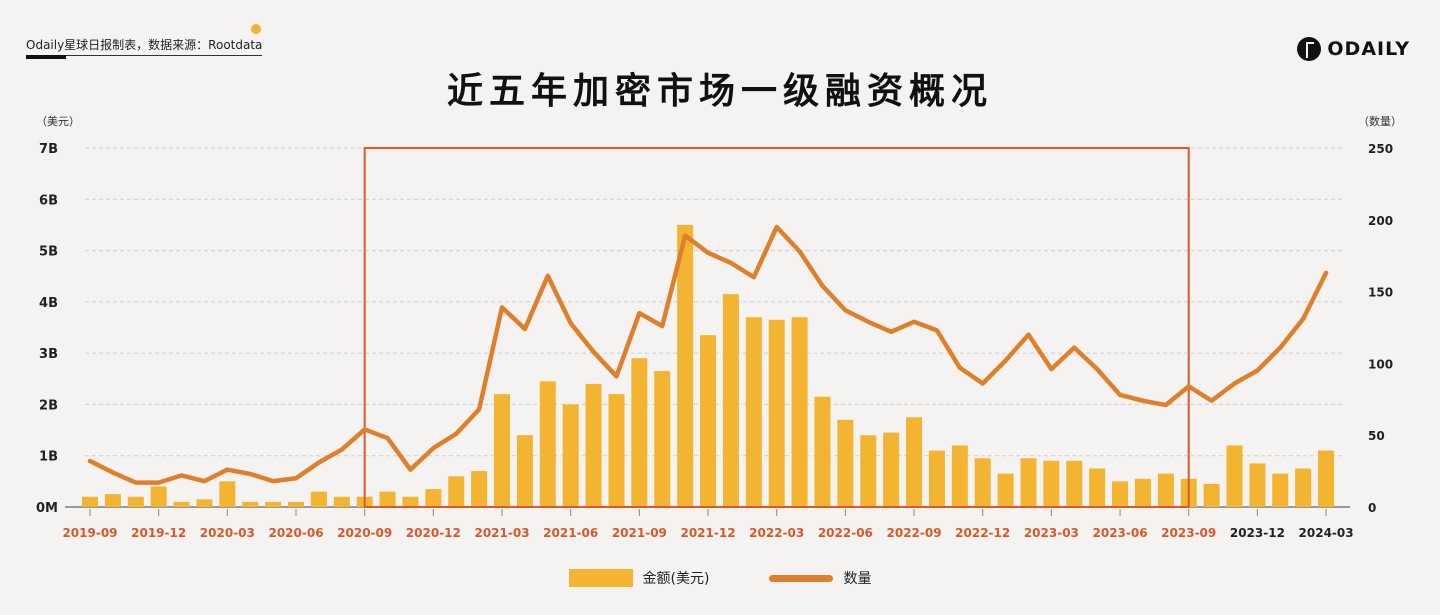  Describe the element at coordinates (1368, 49) in the screenshot. I see `logo-text: ODAILY` at that location.